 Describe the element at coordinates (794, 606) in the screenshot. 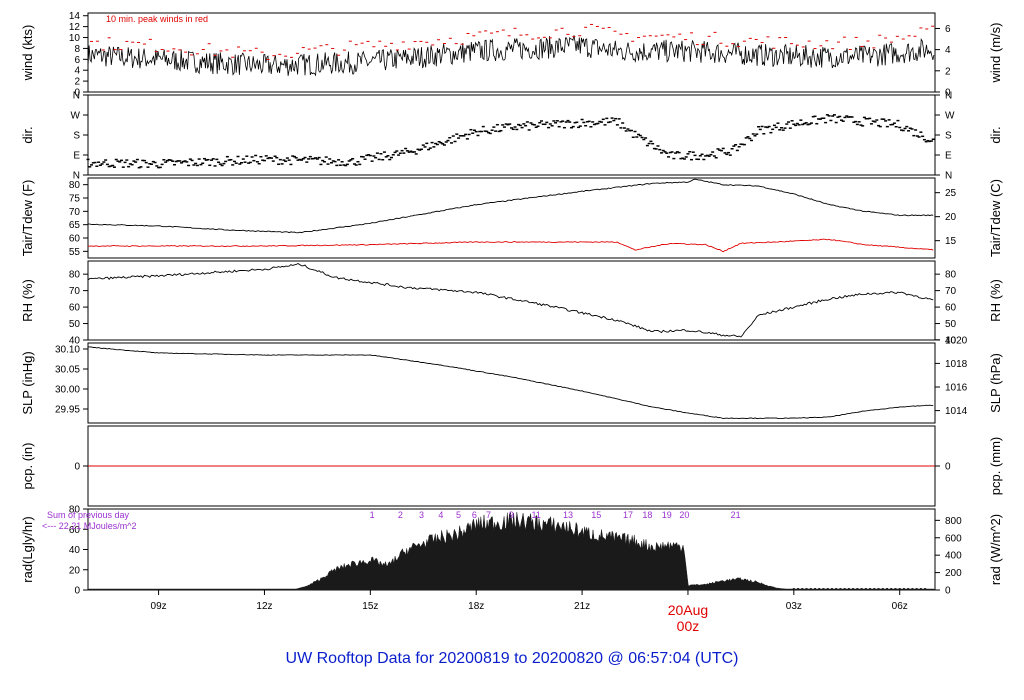

I see `time-tick-label: 03z` at that location.